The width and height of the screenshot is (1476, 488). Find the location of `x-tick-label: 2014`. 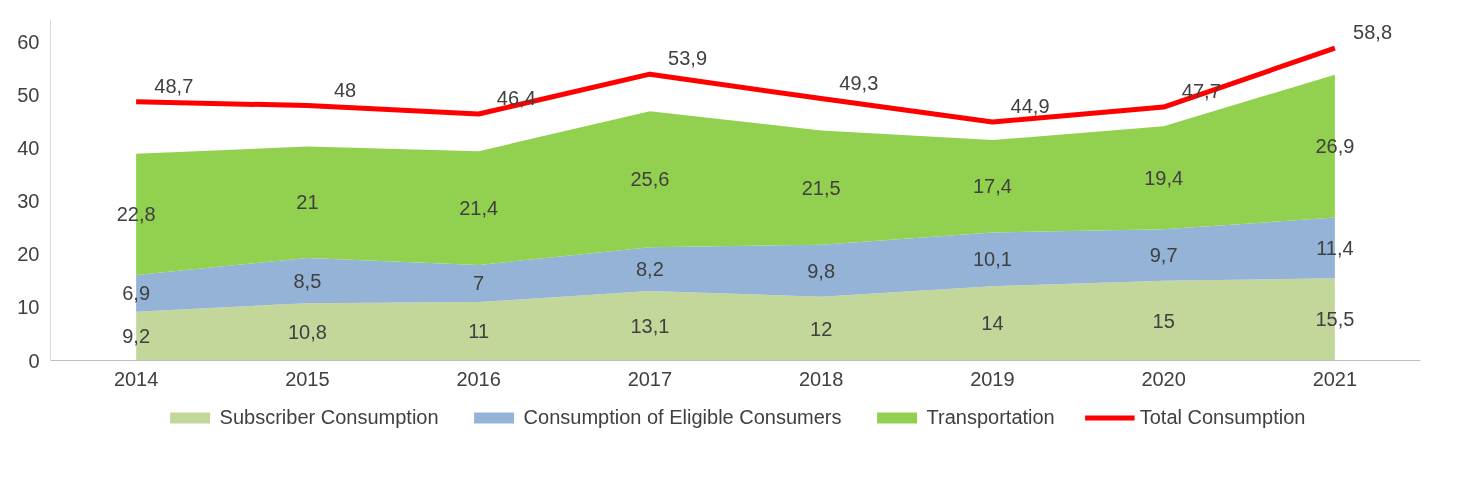

x-tick-label: 2014 is located at coordinates (136, 378).